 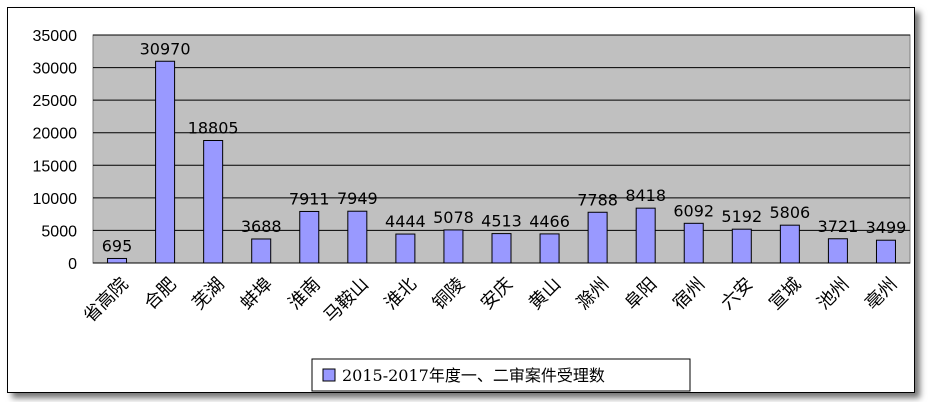 What do you see at coordinates (789, 212) in the screenshot?
I see `data-label: 5806` at bounding box center [789, 212].